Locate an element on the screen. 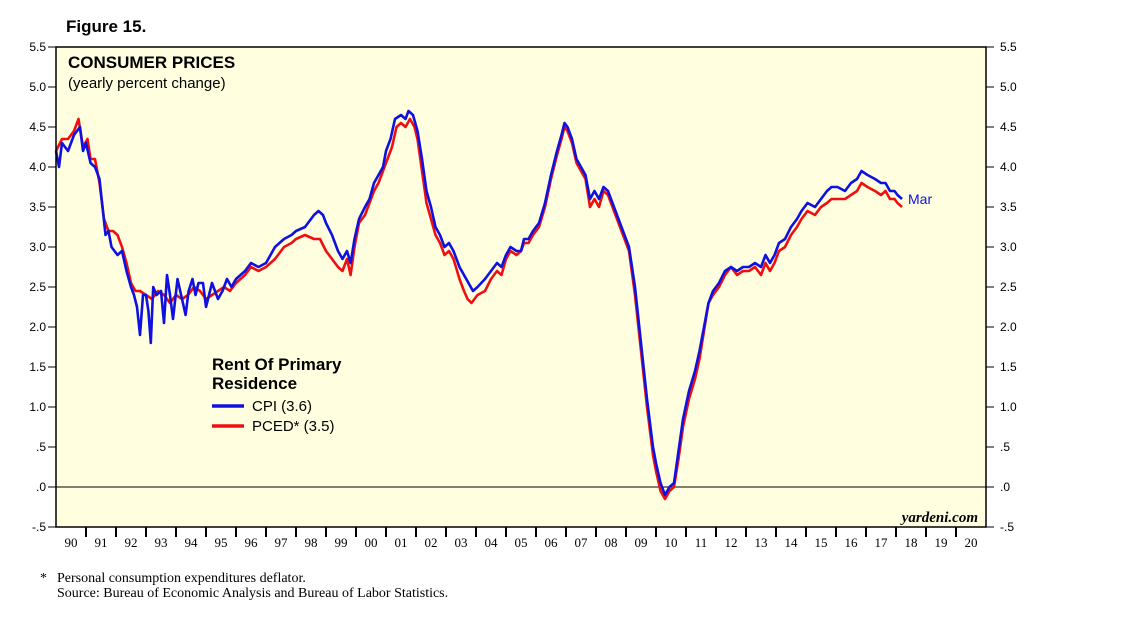 This screenshot has width=1138, height=626. x-tick-label: 12 is located at coordinates (731, 542).